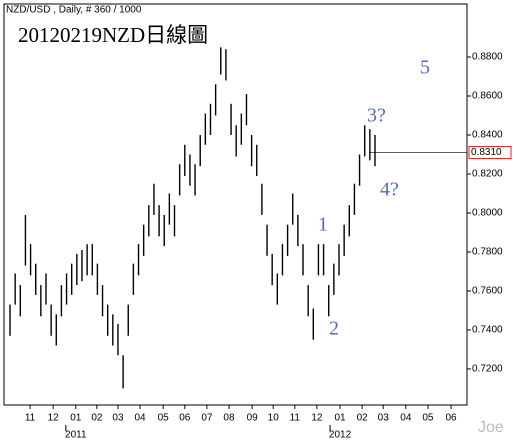  I want to click on chart-header: NZD/USD , Daily, # 360 / 1000, so click(74, 10).